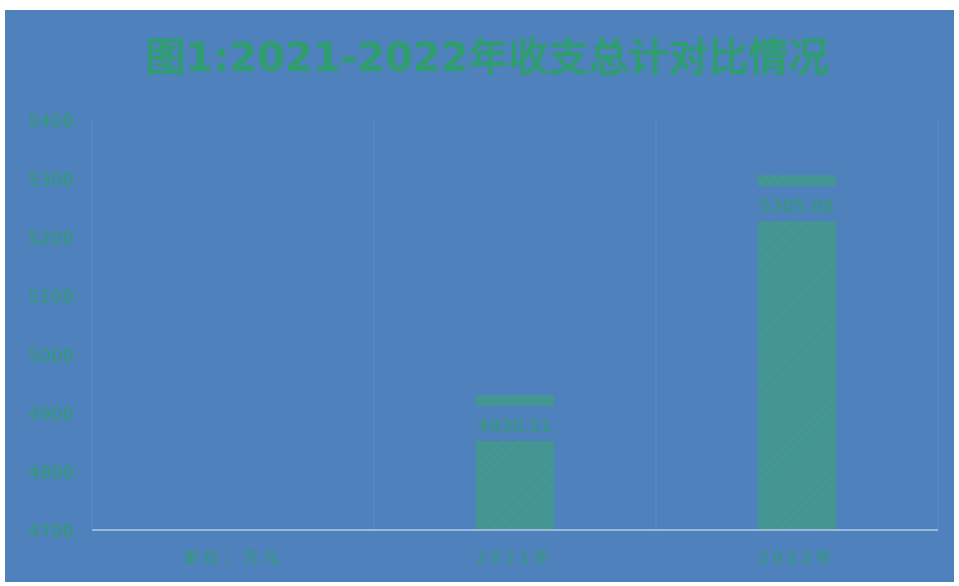 The height and width of the screenshot is (586, 959). Describe the element at coordinates (515, 426) in the screenshot. I see `data-label: 4930.51` at that location.